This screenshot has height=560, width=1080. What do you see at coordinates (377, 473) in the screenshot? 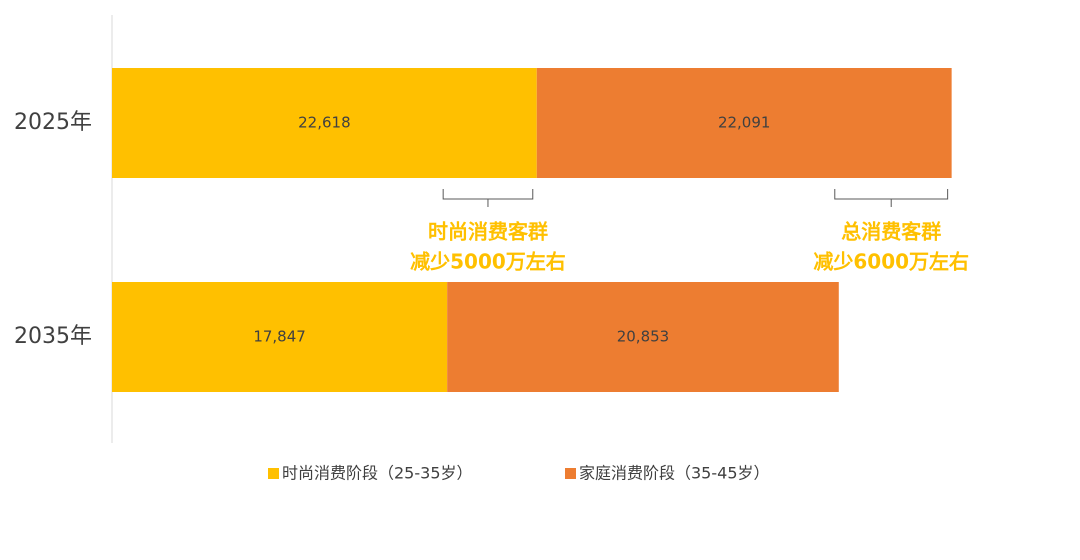
I see `legend-label: 时尚消费阶段（25-35岁）` at bounding box center [377, 473].